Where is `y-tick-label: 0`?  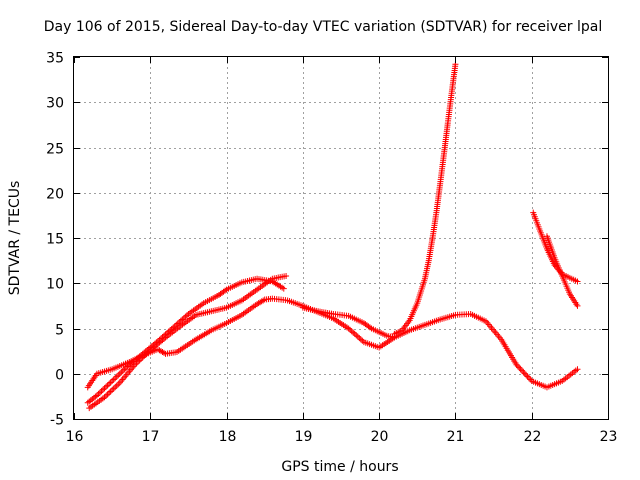 y-tick-label: 0 is located at coordinates (59, 376).